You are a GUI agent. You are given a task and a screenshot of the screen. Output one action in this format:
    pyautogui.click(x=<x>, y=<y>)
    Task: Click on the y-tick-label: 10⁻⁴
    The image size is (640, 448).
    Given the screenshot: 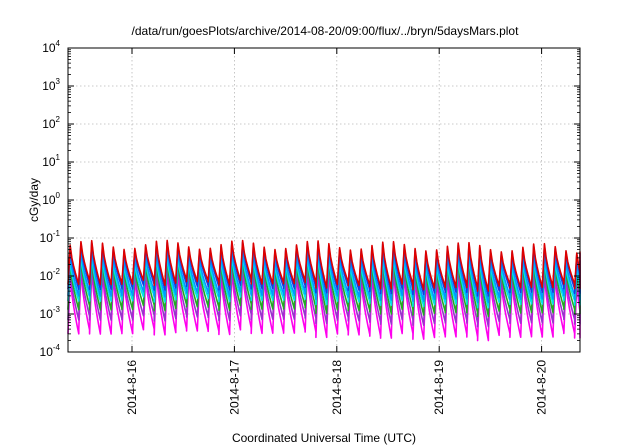 What is the action you would take?
    pyautogui.click(x=50, y=351)
    